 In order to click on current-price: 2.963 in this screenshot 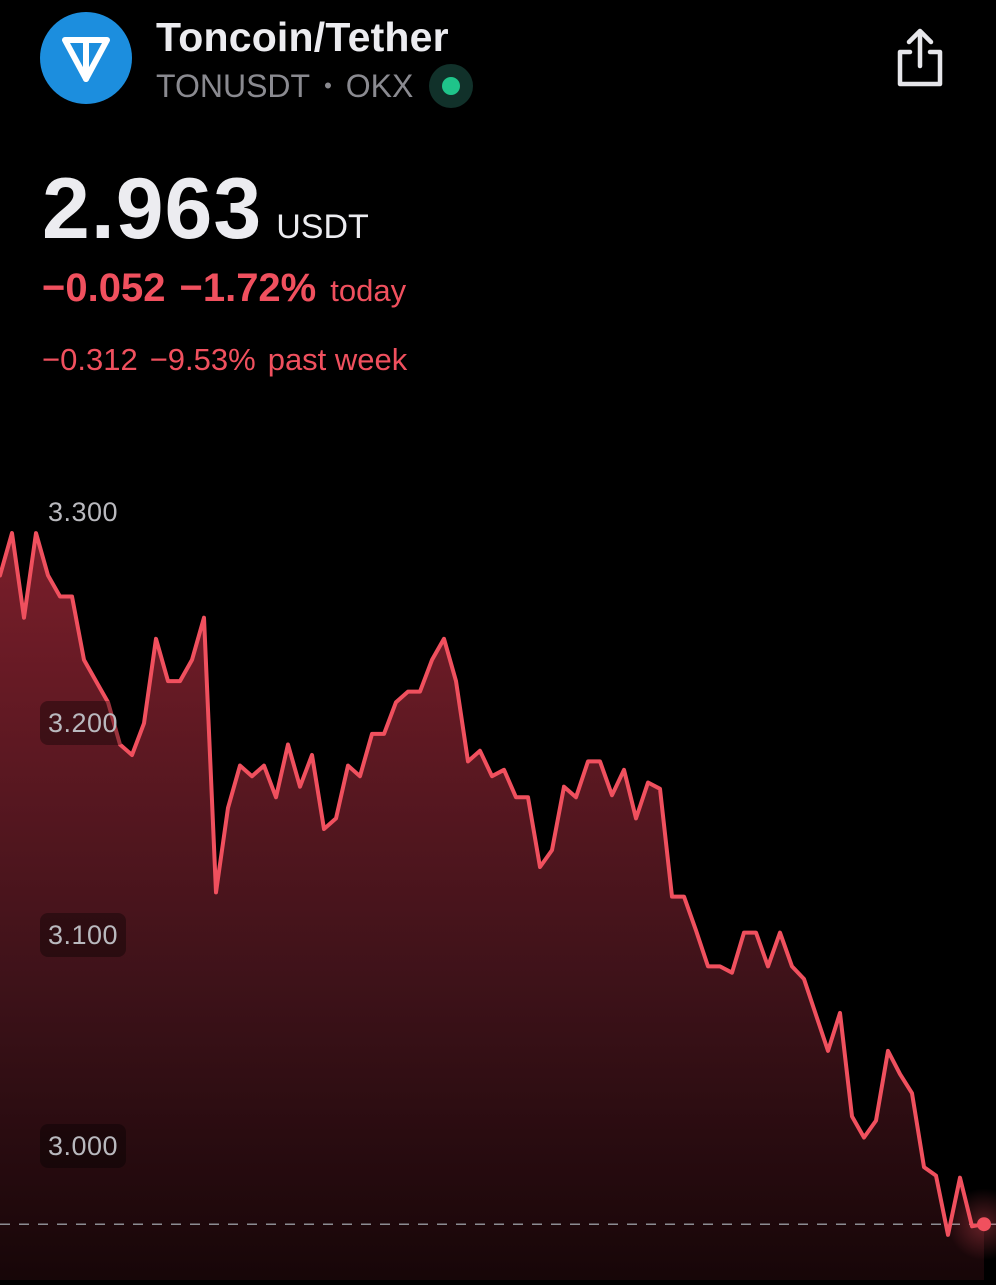, I will do `click(152, 209)`.